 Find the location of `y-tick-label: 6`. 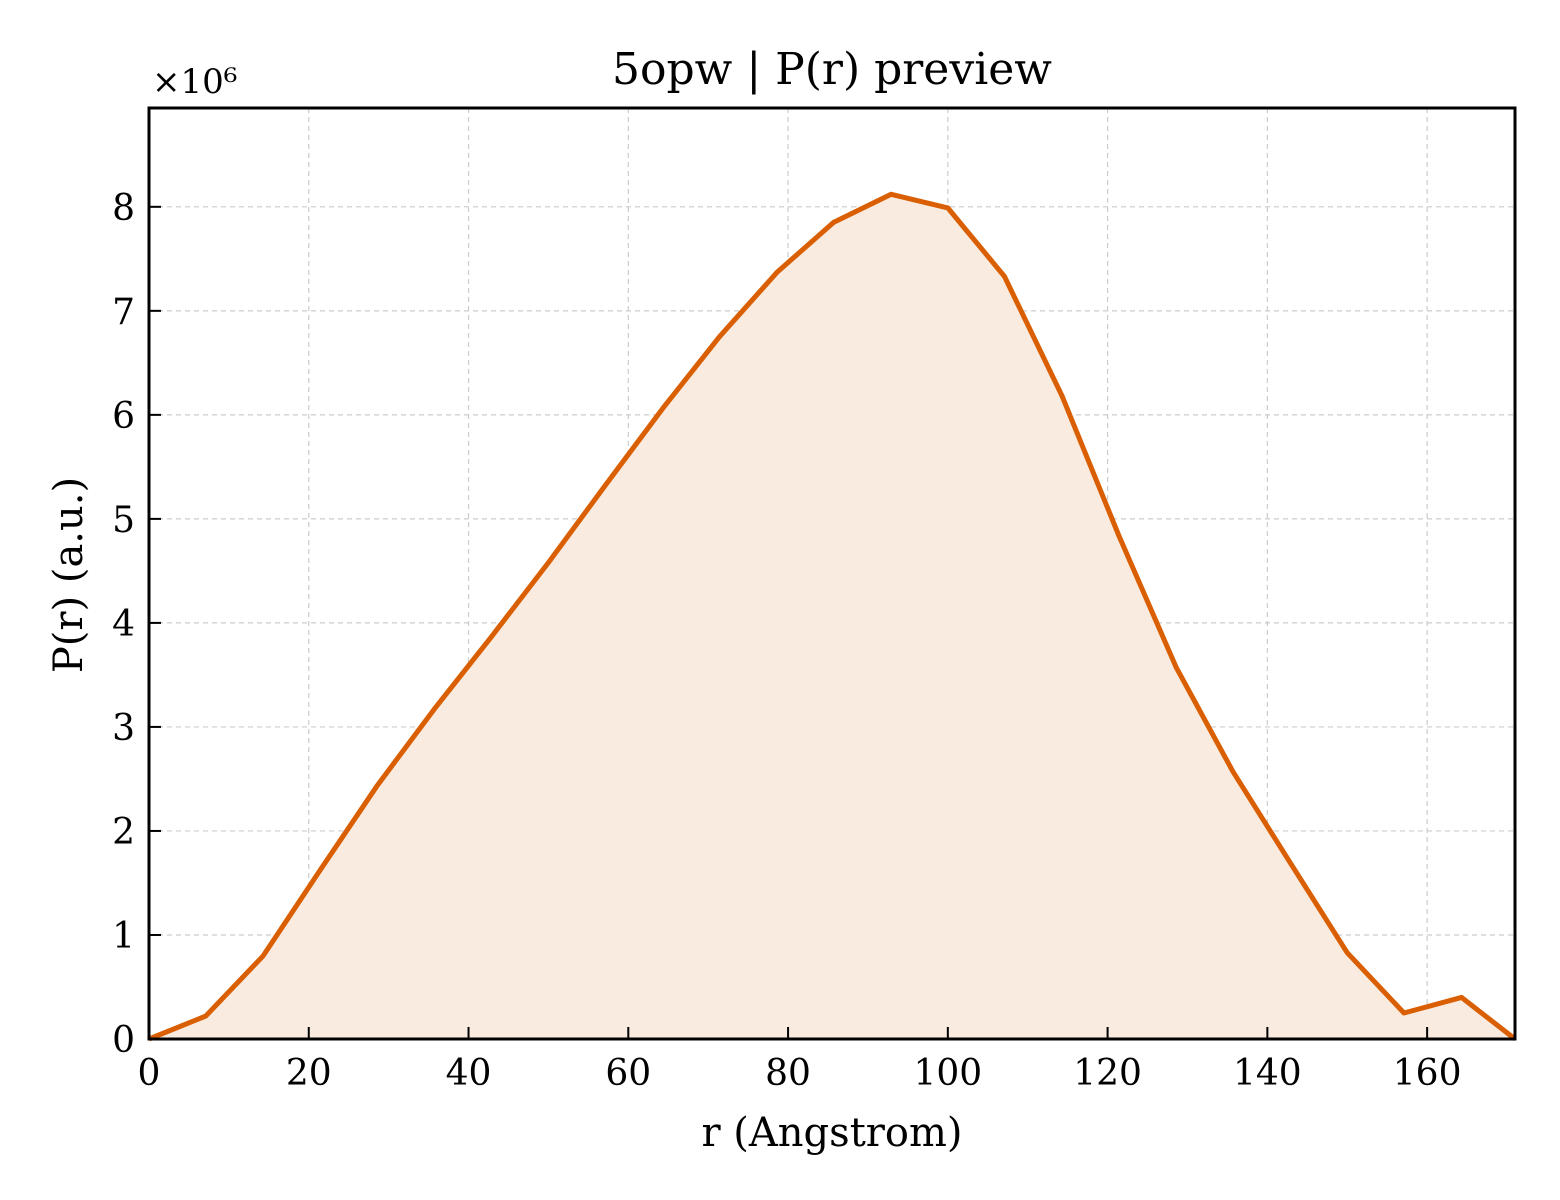

y-tick-label: 6 is located at coordinates (123, 416).